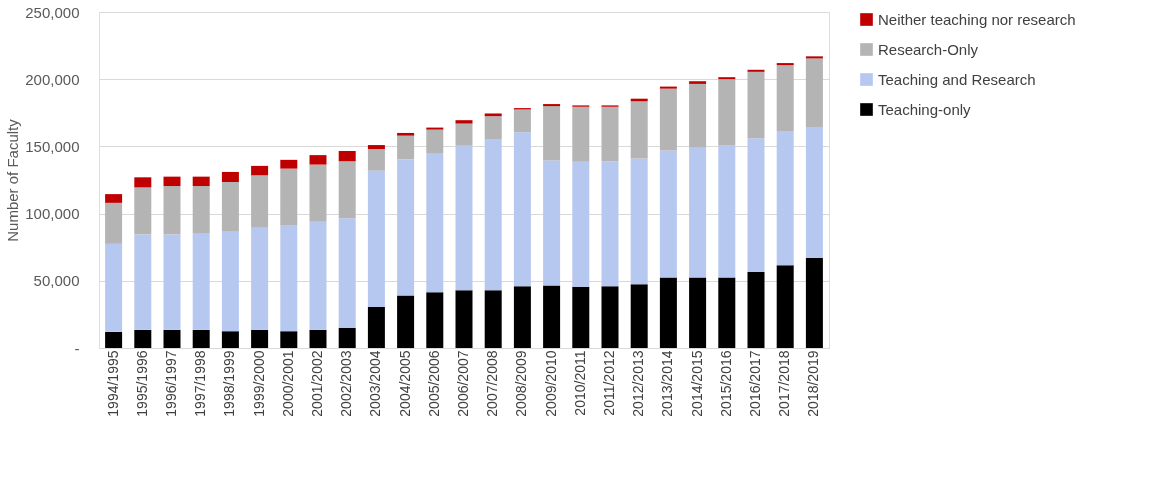 The width and height of the screenshot is (1157, 480). Describe the element at coordinates (52, 146) in the screenshot. I see `y-tick-label: 150,000` at that location.